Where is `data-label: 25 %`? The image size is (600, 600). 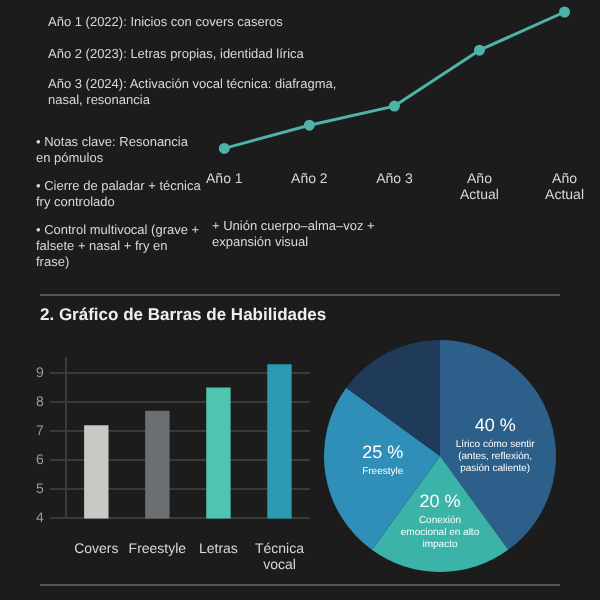
data-label: 25 % is located at coordinates (383, 452).